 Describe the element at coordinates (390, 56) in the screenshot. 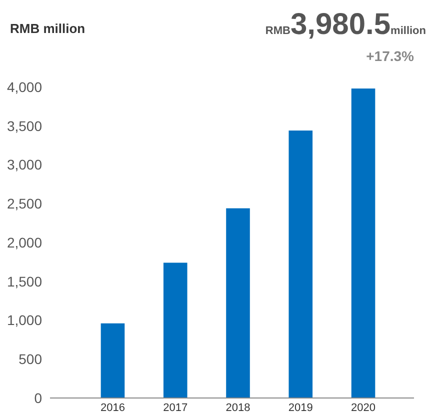

I see `text: +17.3%` at that location.